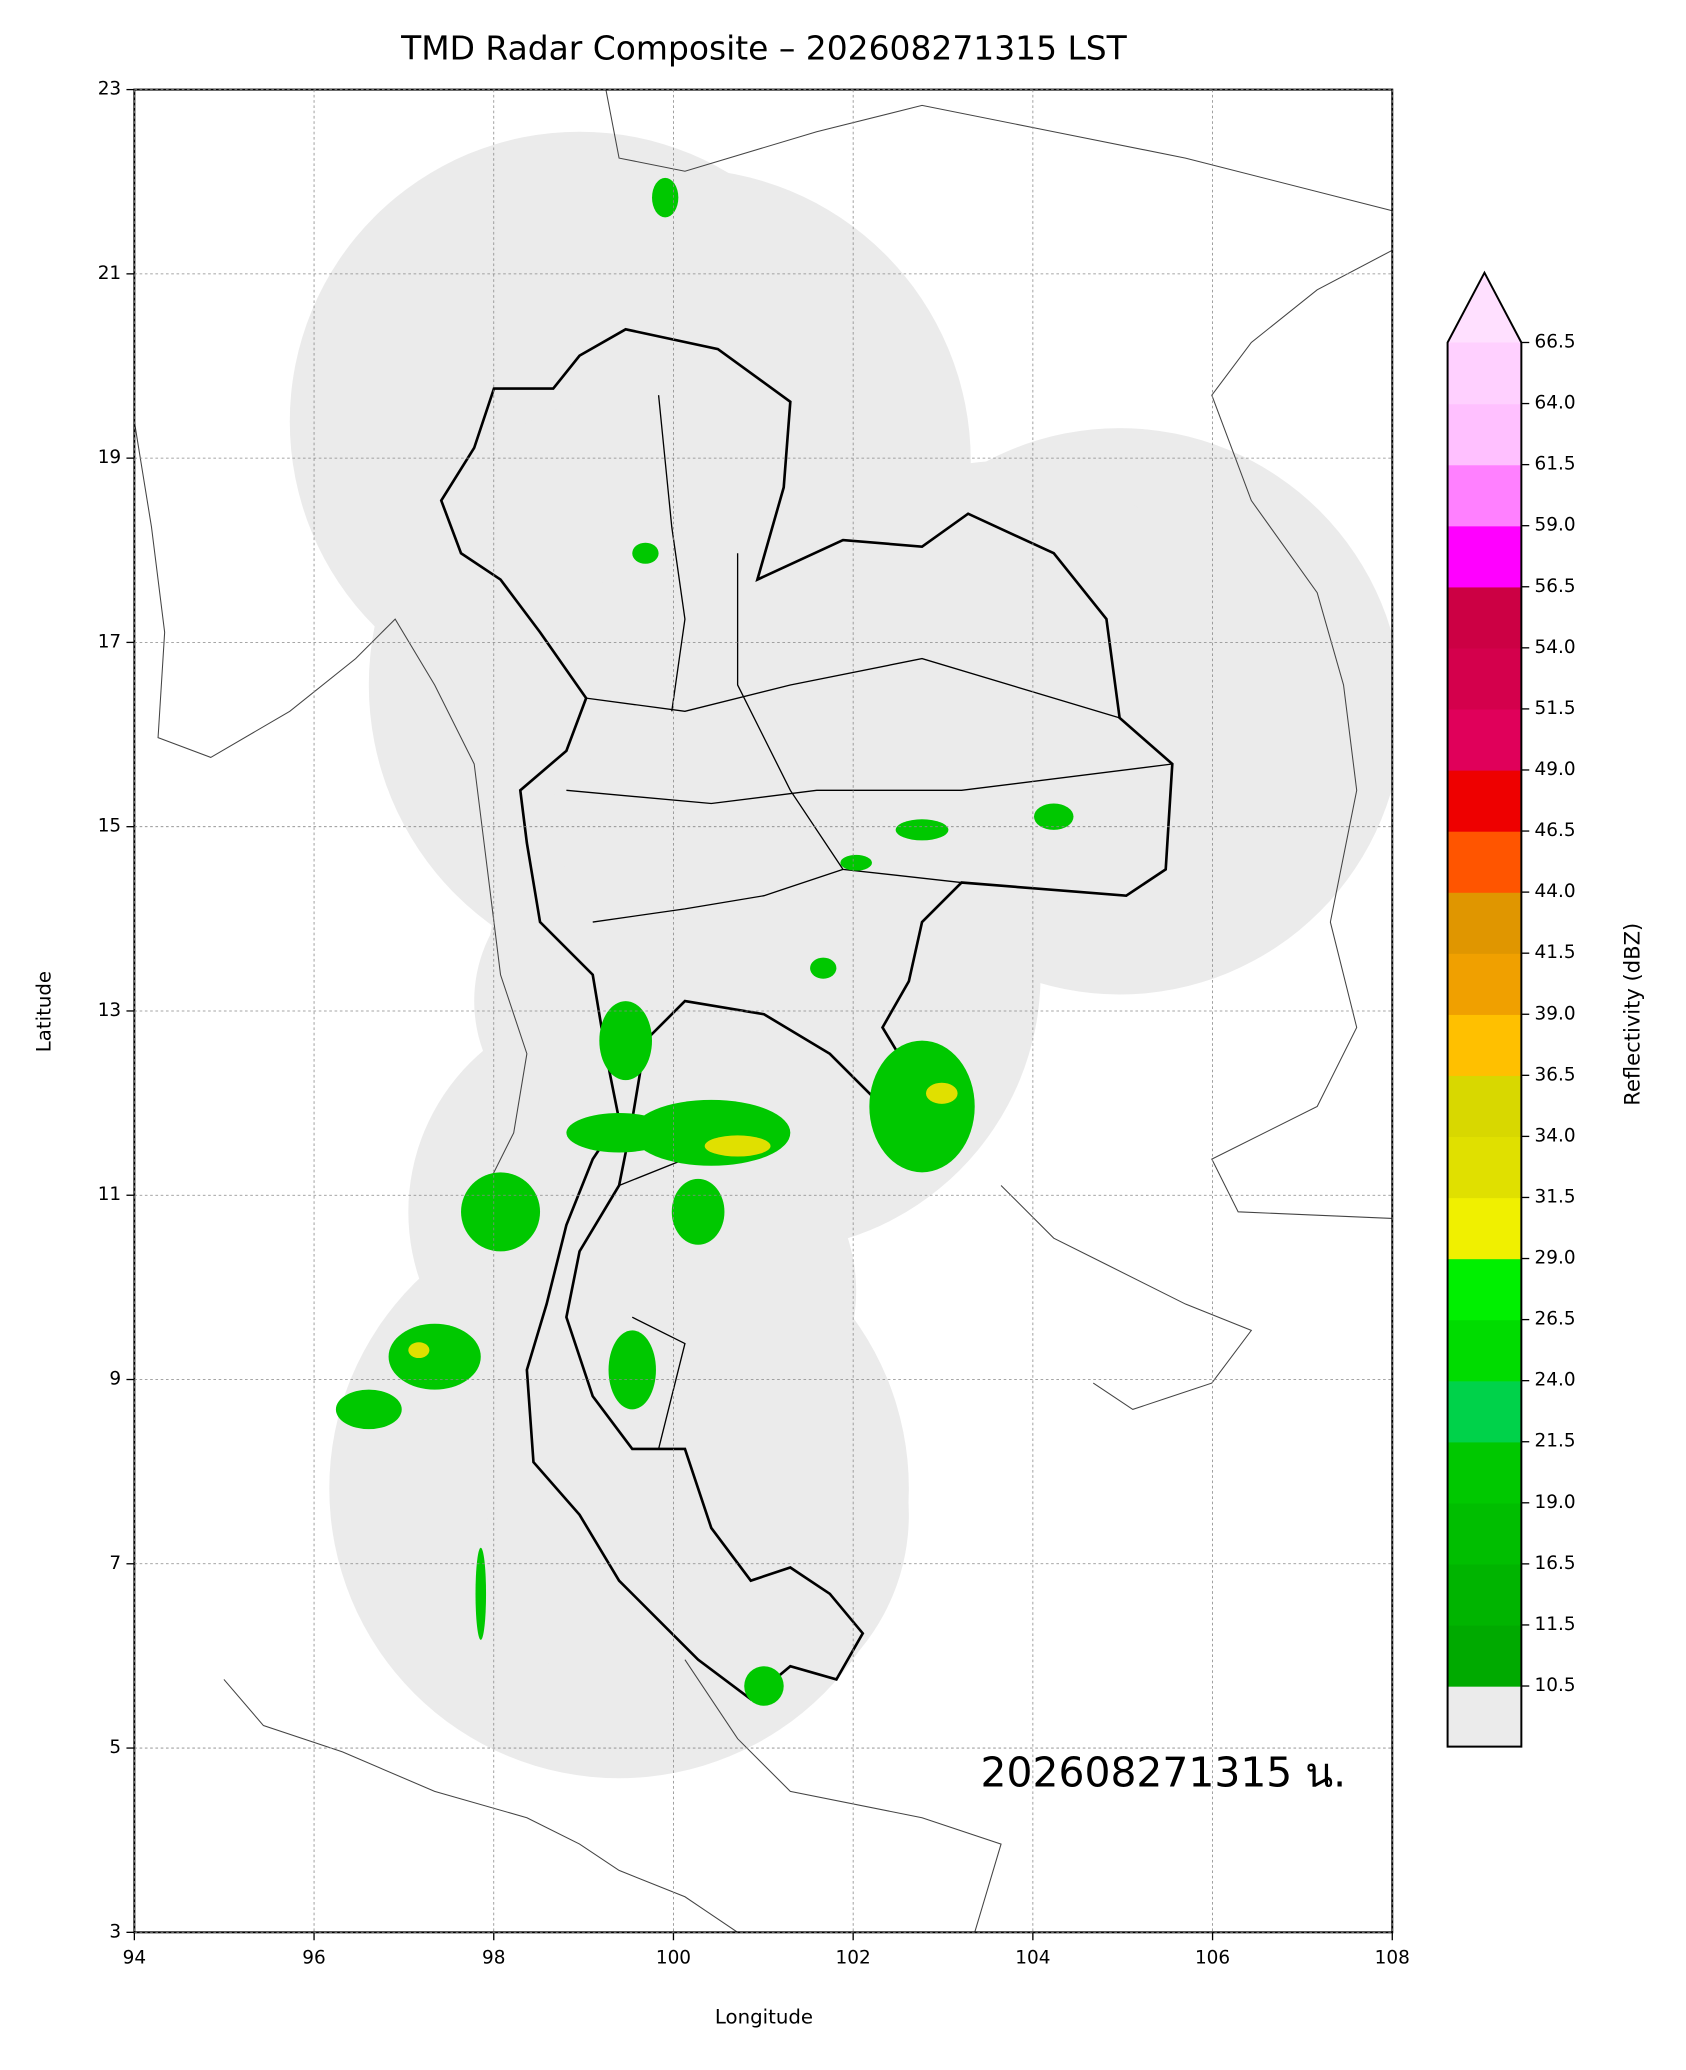 The width and height of the screenshot is (1686, 2070). Describe the element at coordinates (1555, 1441) in the screenshot. I see `colorbar-tick-label: 21.5` at that location.